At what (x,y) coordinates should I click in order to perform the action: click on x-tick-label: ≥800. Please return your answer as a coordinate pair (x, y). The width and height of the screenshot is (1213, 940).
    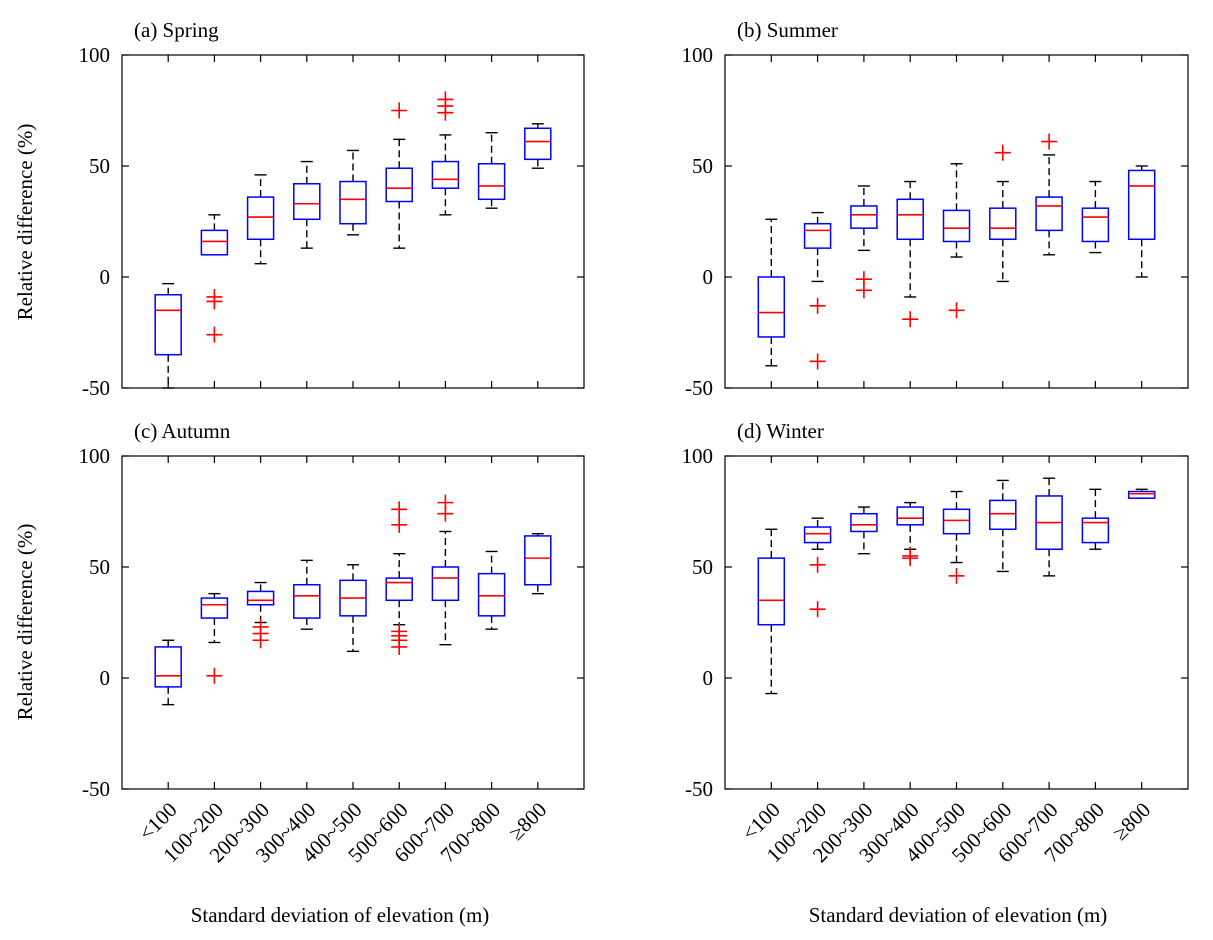
    Looking at the image, I should click on (1131, 821).